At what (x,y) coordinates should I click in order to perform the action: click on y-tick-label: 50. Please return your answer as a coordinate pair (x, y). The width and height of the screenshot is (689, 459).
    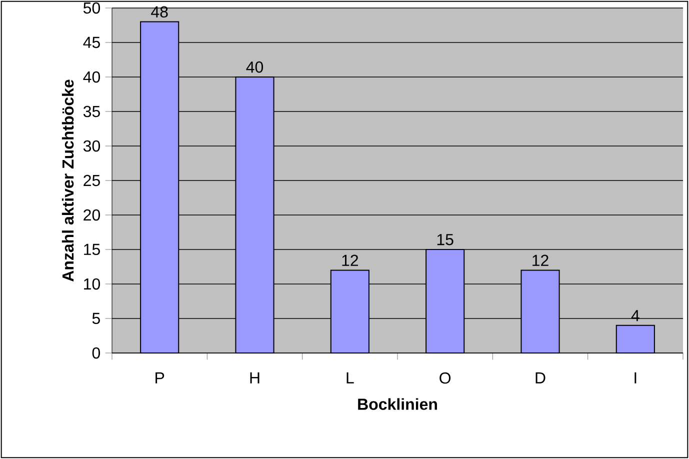
    Looking at the image, I should click on (91, 8).